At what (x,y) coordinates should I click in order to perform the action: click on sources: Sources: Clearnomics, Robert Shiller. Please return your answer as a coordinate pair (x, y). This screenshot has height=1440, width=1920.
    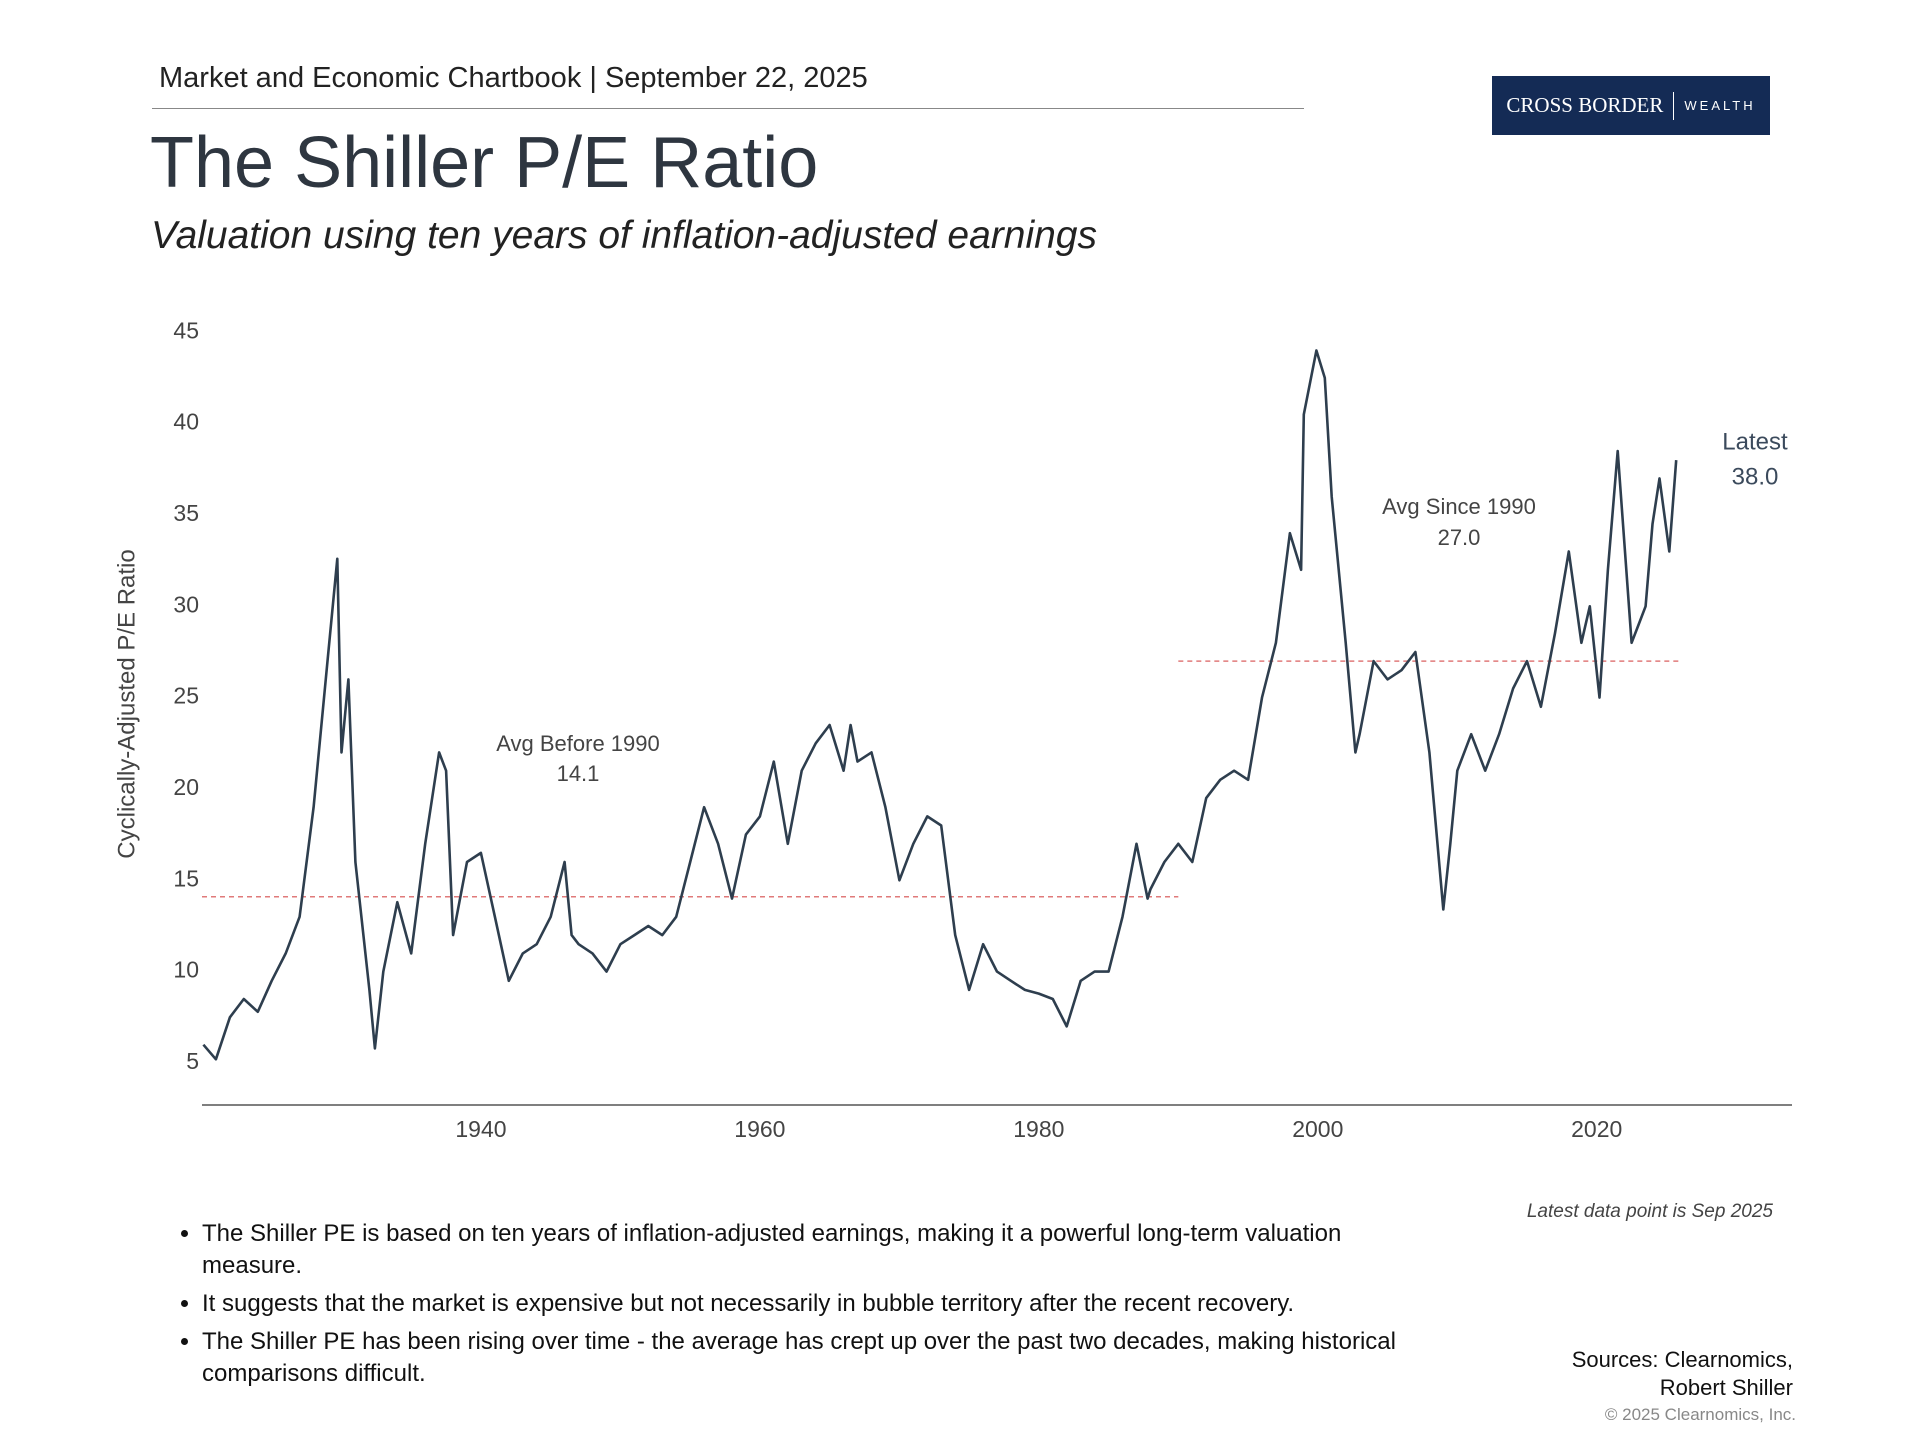
    Looking at the image, I should click on (1682, 1374).